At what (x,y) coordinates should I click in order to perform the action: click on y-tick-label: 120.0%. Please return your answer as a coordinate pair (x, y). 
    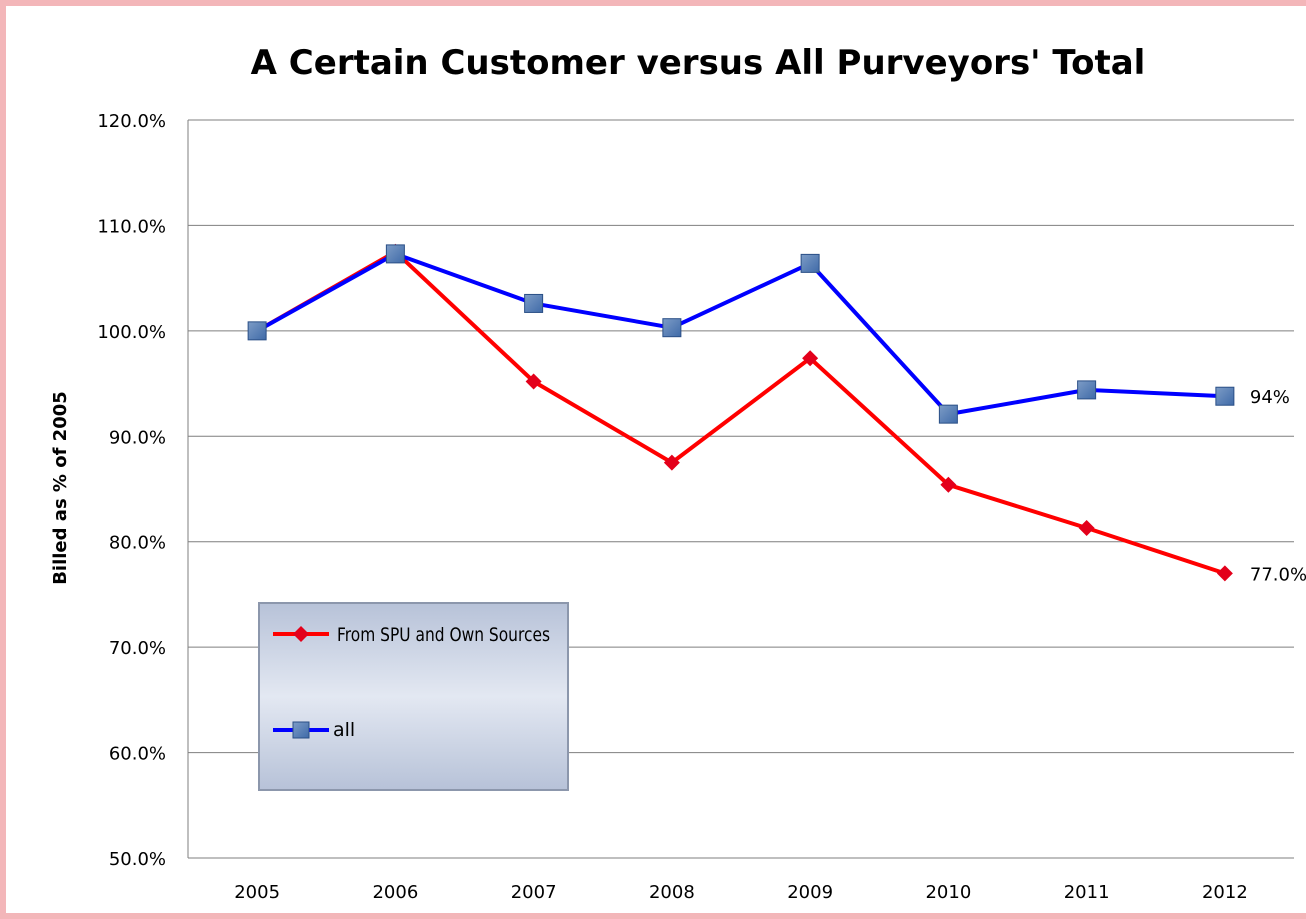
    Looking at the image, I should click on (131, 121).